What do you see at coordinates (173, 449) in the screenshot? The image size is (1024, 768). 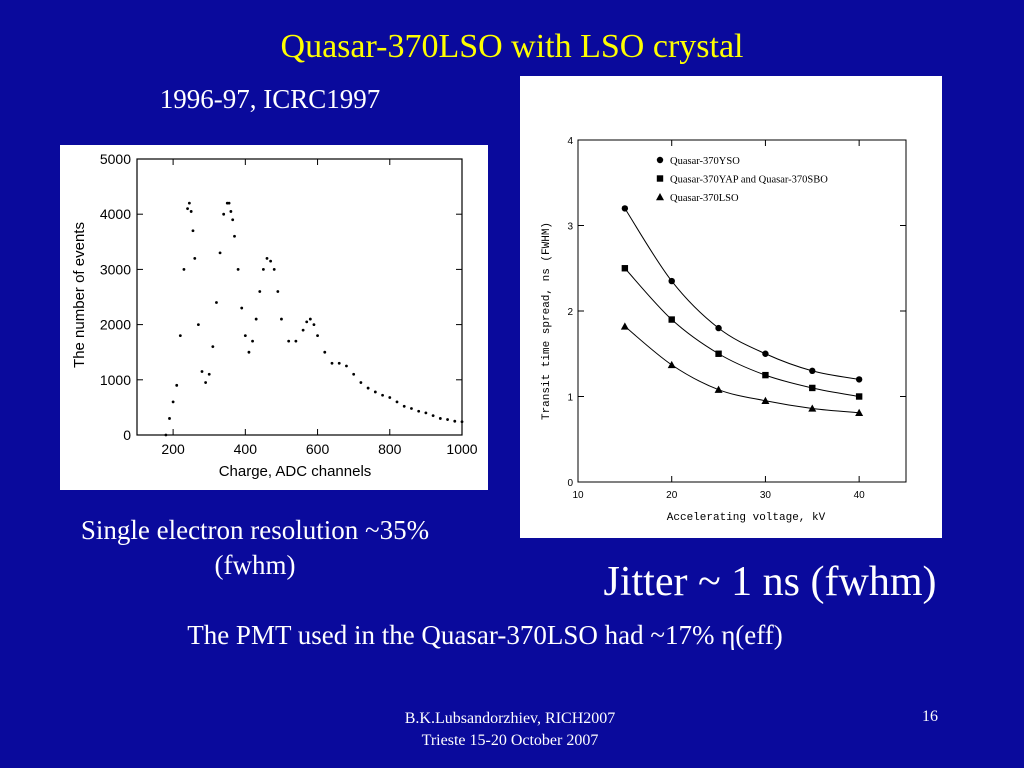 I see `x-tick-label: 200` at bounding box center [173, 449].